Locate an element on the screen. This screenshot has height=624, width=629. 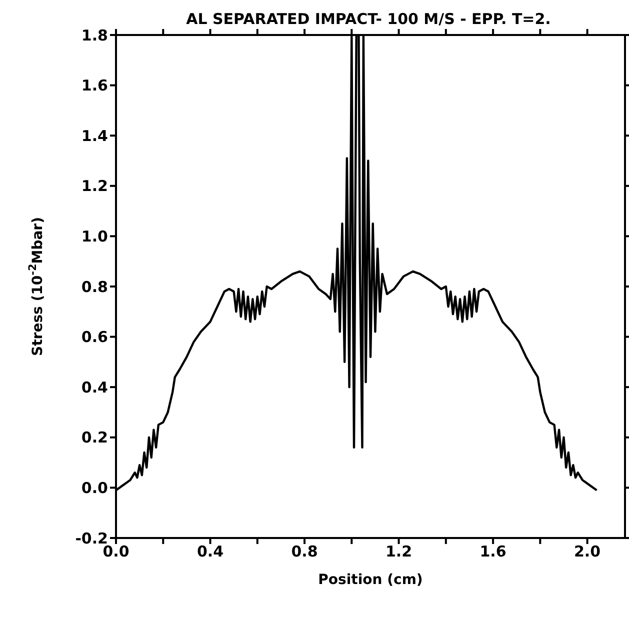
y-tick-label: 1.2 is located at coordinates (94, 186).